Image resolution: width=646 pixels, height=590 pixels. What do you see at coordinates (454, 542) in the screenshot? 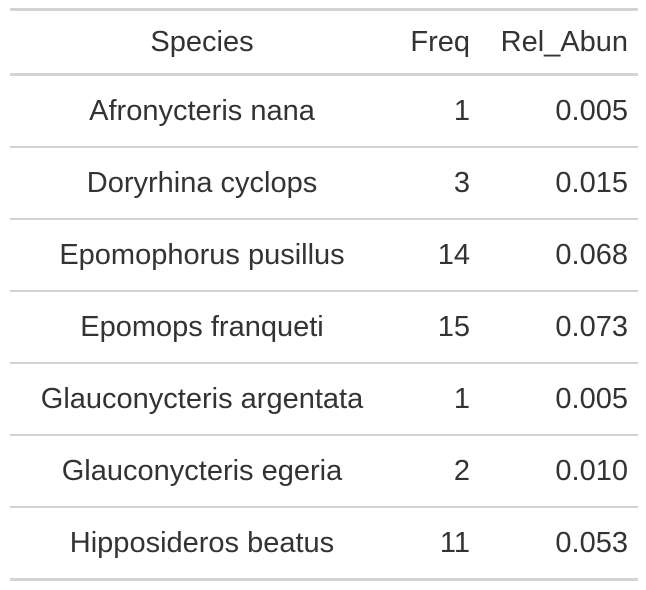
I see `cell-freq: 11` at bounding box center [454, 542].